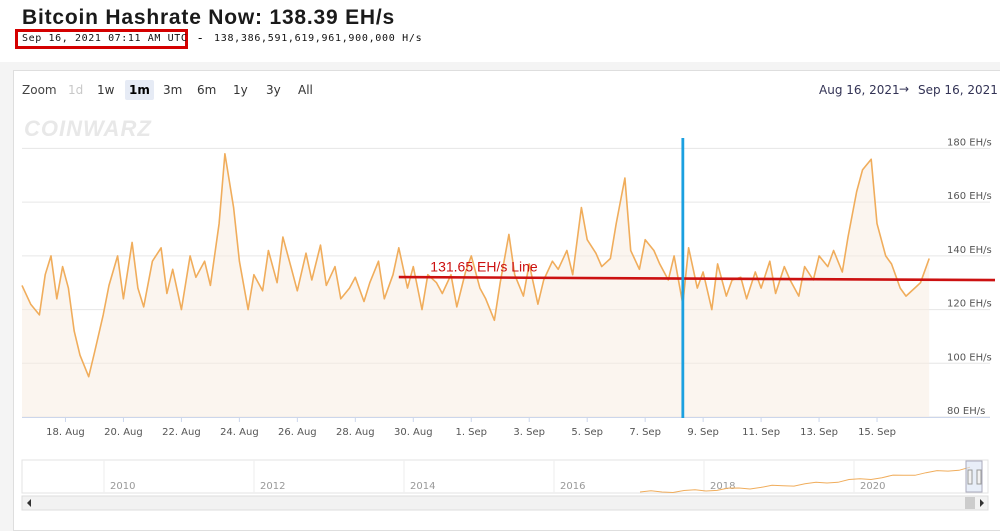 The height and width of the screenshot is (531, 1000). What do you see at coordinates (305, 90) in the screenshot?
I see `zoom-button-all: All` at bounding box center [305, 90].